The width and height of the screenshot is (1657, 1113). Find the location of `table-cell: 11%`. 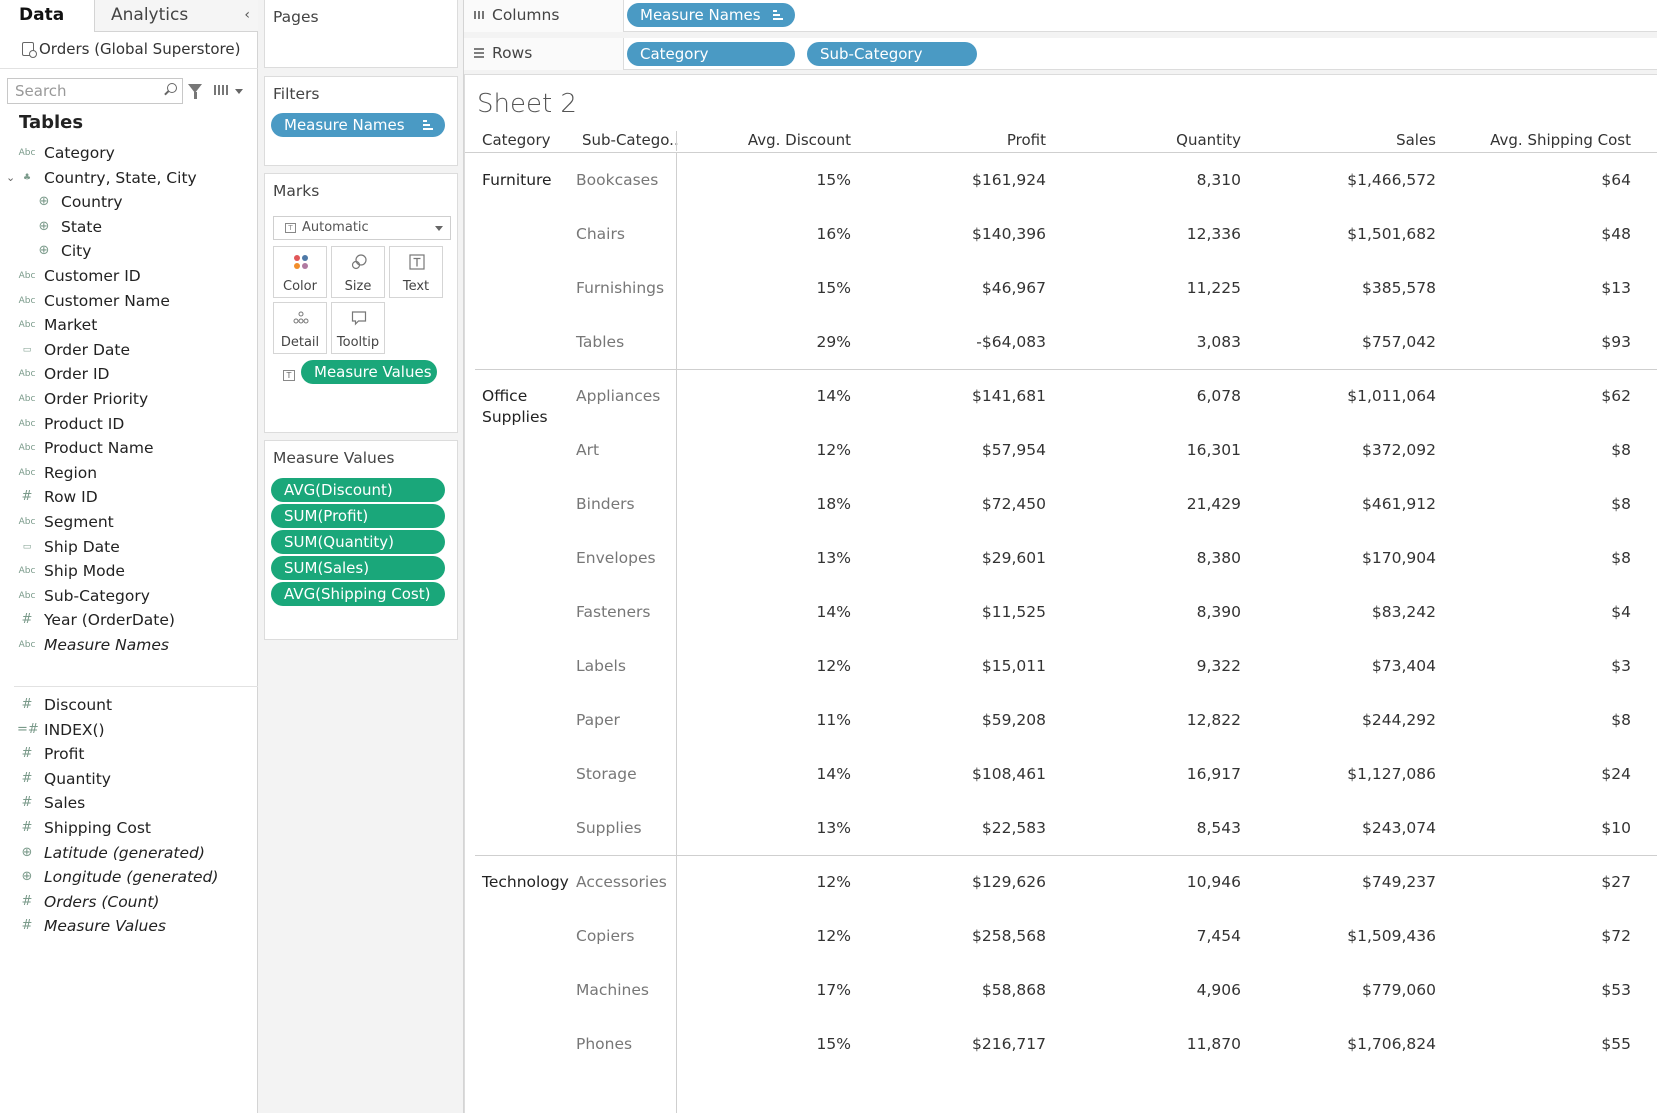

table-cell: 11% is located at coordinates (833, 720).